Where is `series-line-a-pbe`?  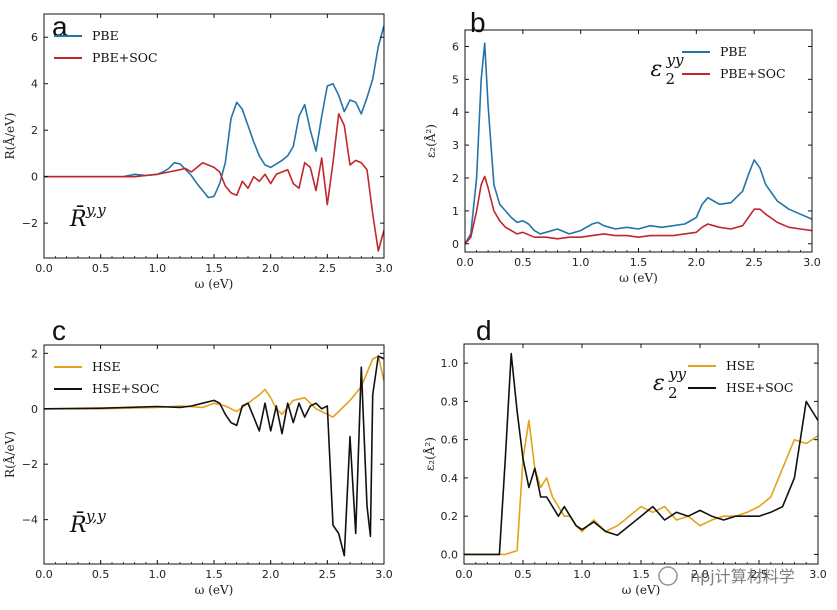 series-line-a-pbe is located at coordinates (214, 112).